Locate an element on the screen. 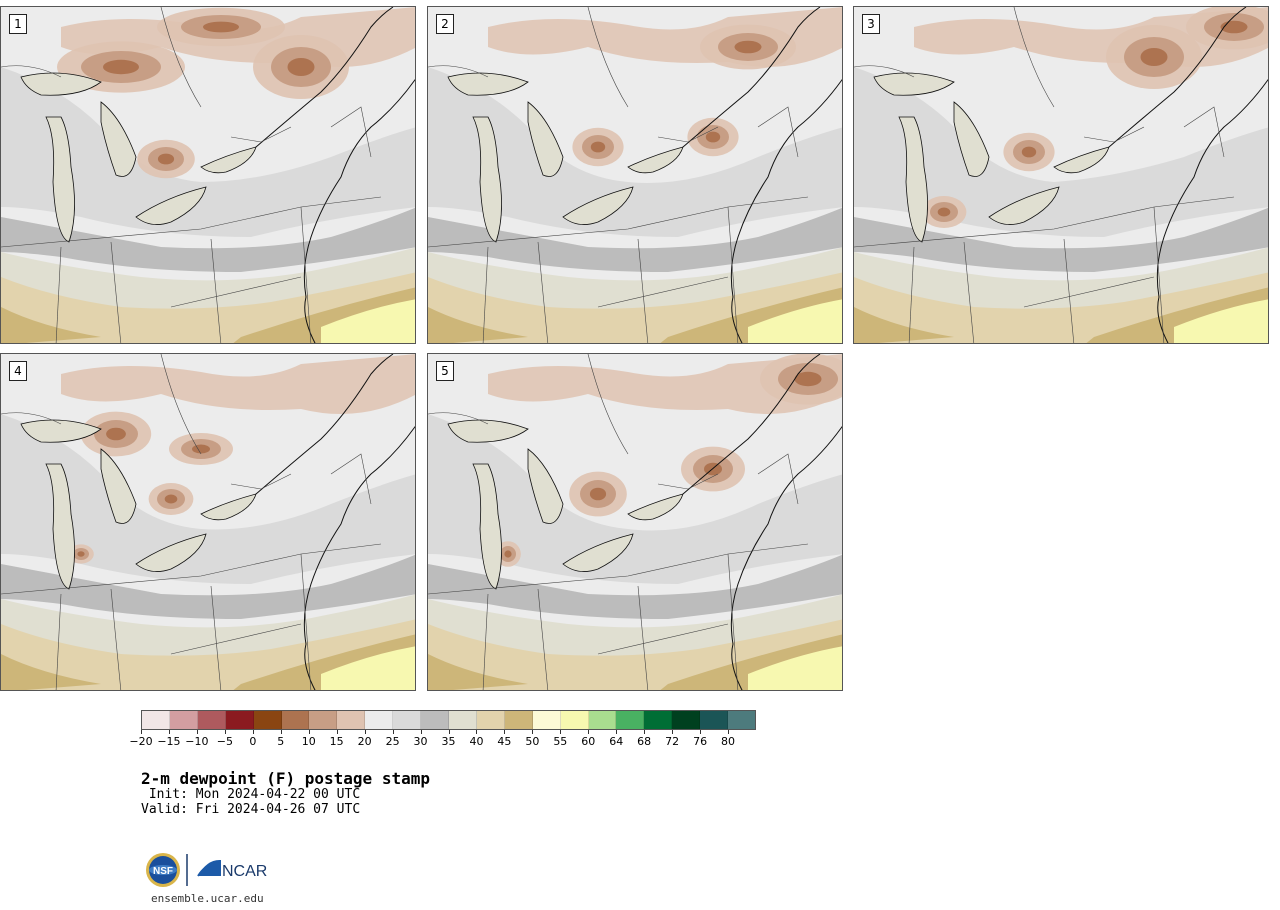 The height and width of the screenshot is (910, 1280). figure-title: 2-m dewpoint (F) postage stamp is located at coordinates (285, 778).